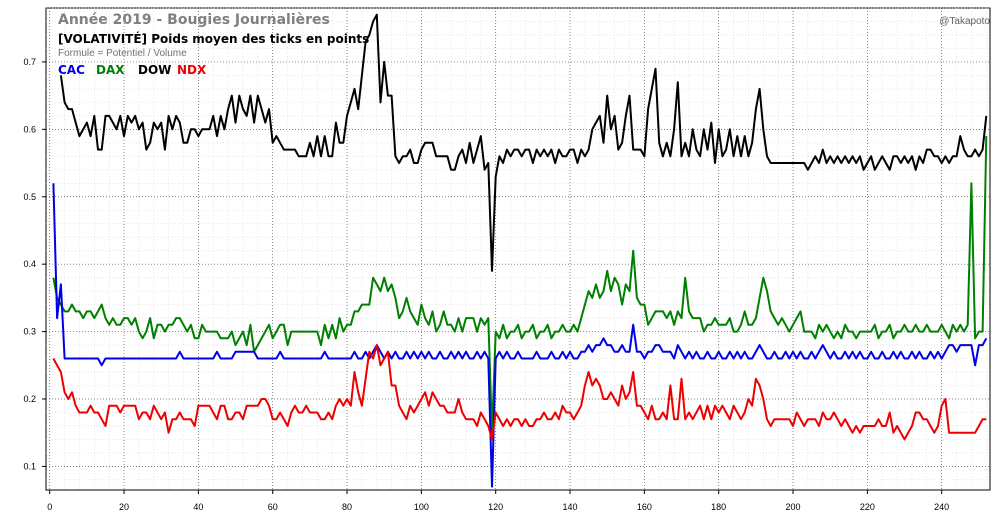 The height and width of the screenshot is (520, 1000). Describe the element at coordinates (570, 507) in the screenshot. I see `x-tick-label: 140` at that location.